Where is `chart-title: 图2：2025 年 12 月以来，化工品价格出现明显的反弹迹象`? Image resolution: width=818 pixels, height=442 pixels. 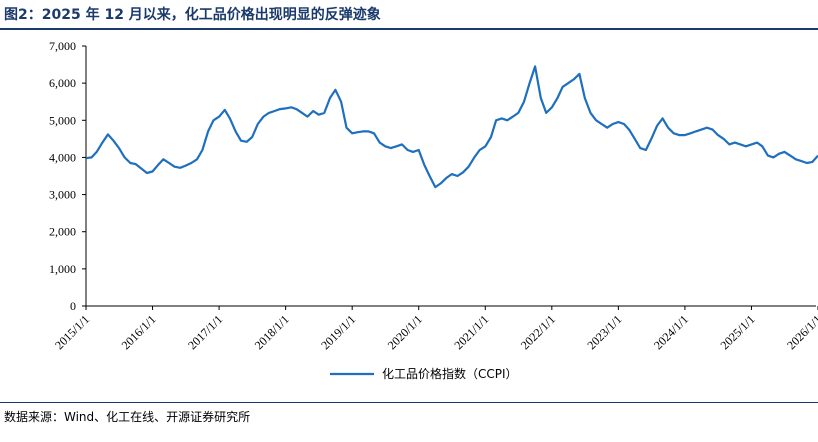 chart-title: 图2：2025 年 12 月以来，化工品价格出现明显的反弹迹象 is located at coordinates (192, 15).